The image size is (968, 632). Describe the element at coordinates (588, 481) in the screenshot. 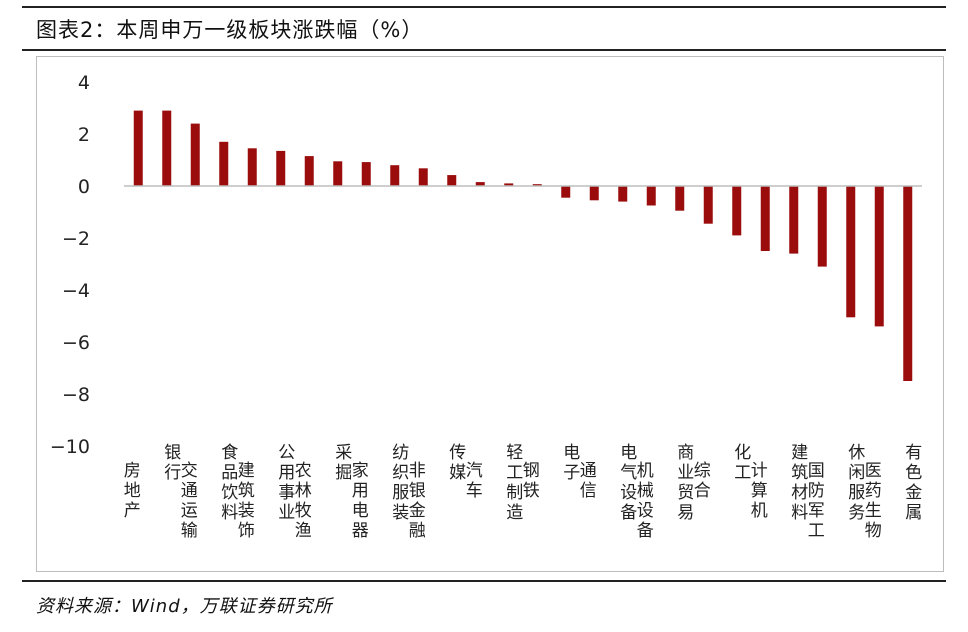

I see `category-label: 通信` at that location.